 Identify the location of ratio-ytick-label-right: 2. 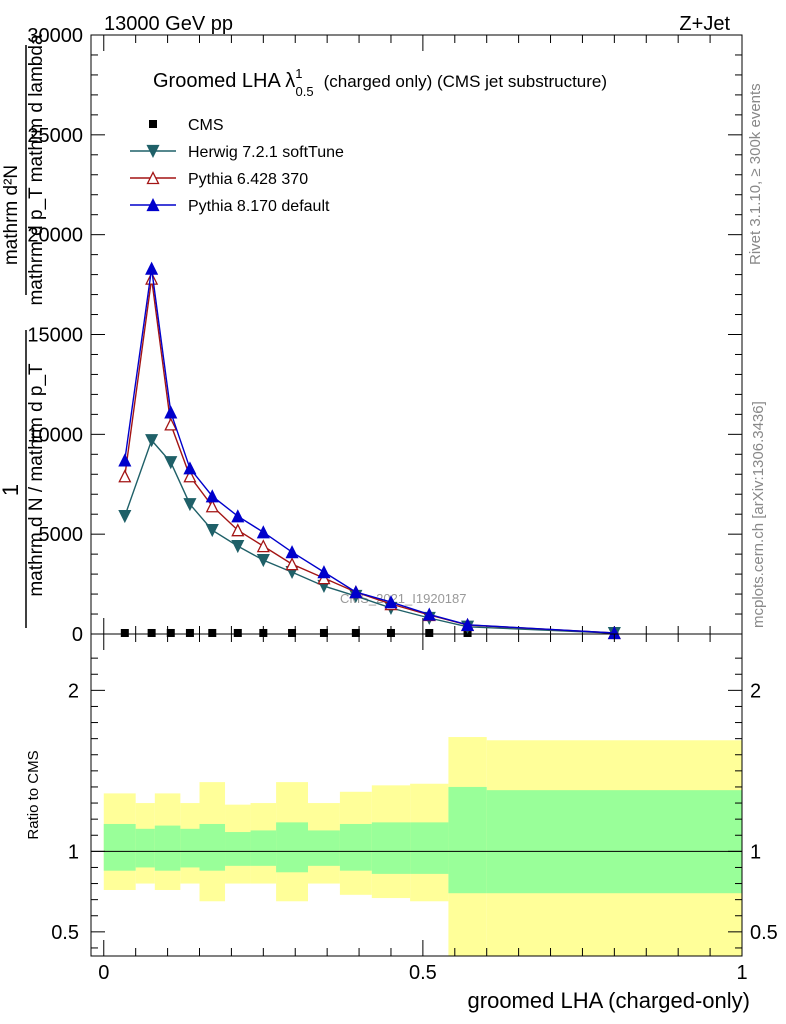
(755, 691).